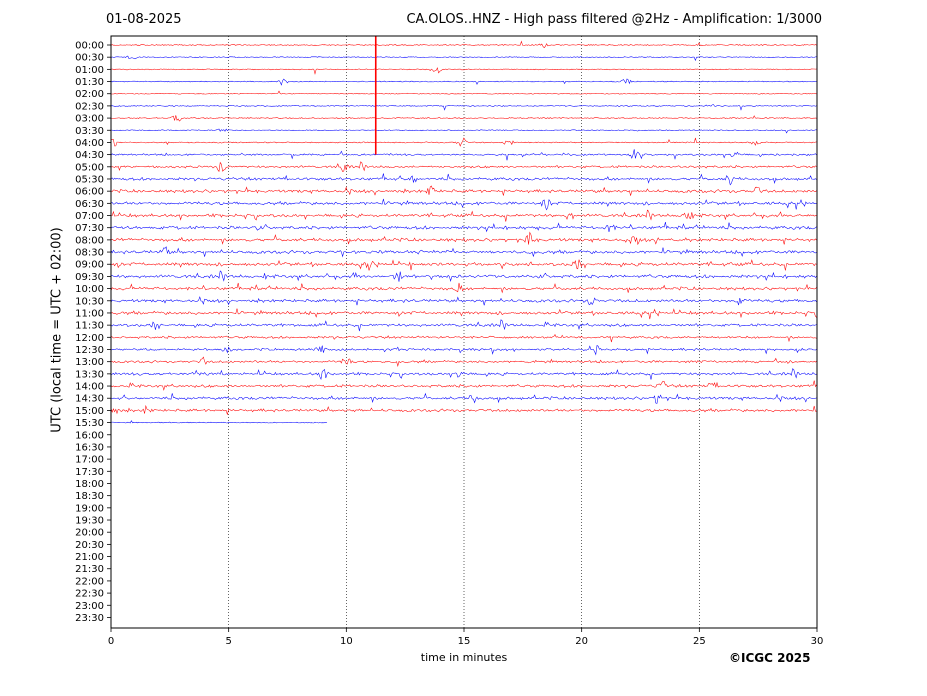 The height and width of the screenshot is (696, 927). What do you see at coordinates (581, 641) in the screenshot?
I see `x-tick-label: 20` at bounding box center [581, 641].